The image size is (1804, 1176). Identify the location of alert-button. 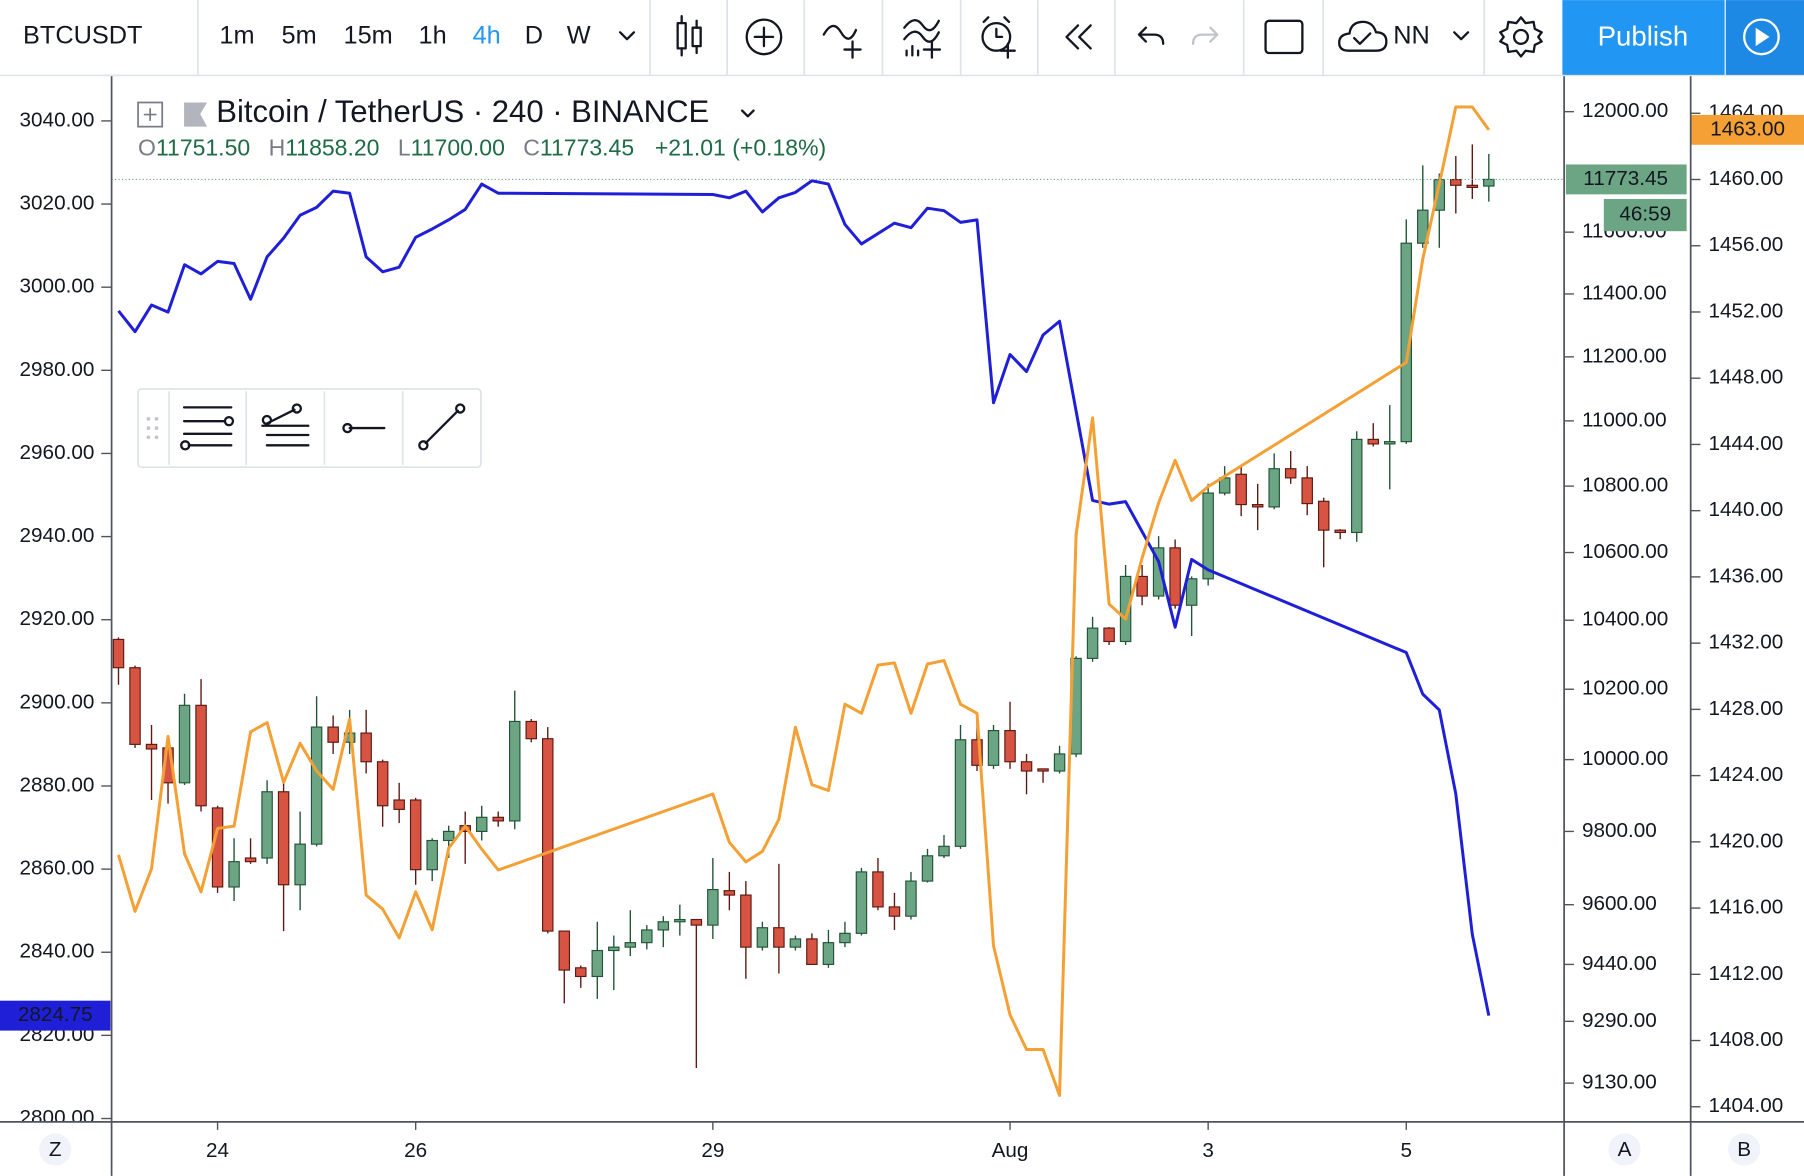
(998, 37).